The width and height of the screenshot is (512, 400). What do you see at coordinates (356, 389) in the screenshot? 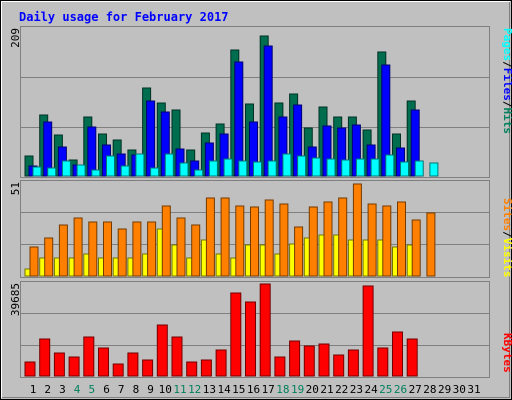
I see `x-tick-label-23: 23` at bounding box center [356, 389].